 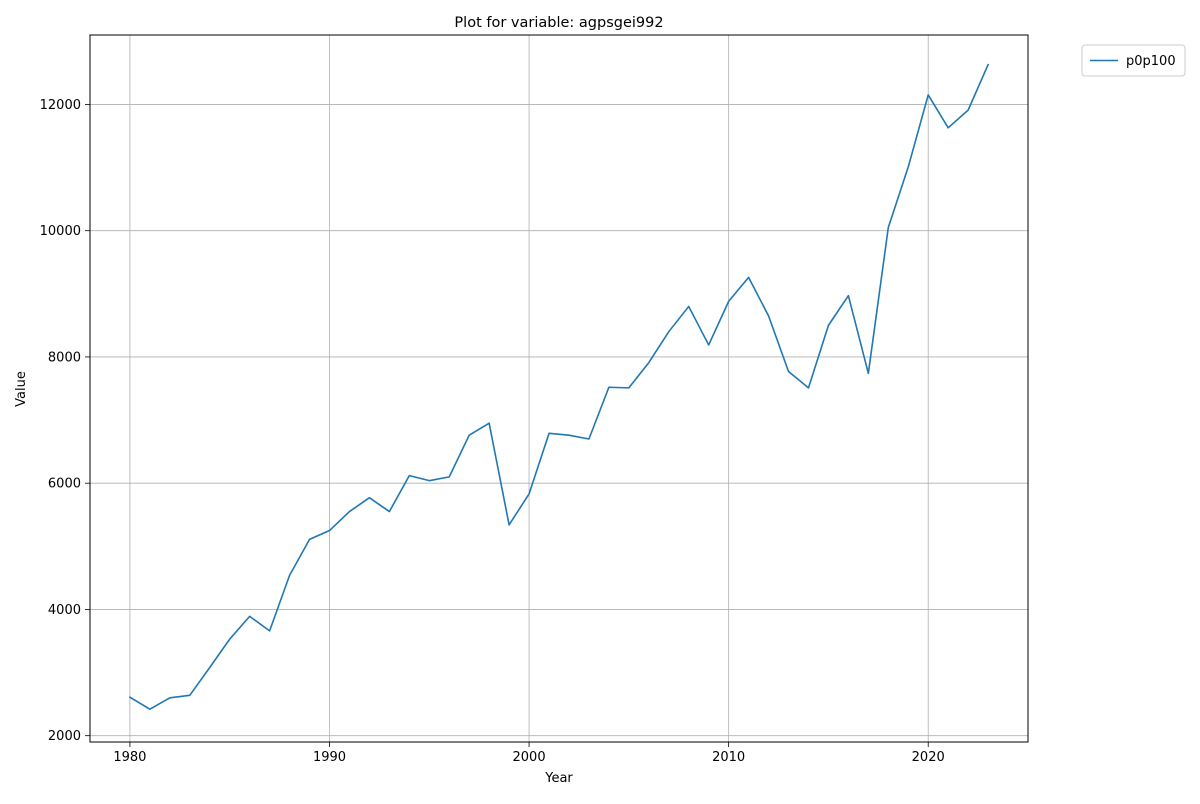 What do you see at coordinates (60, 231) in the screenshot?
I see `y-tick-label-10000: 10000` at bounding box center [60, 231].